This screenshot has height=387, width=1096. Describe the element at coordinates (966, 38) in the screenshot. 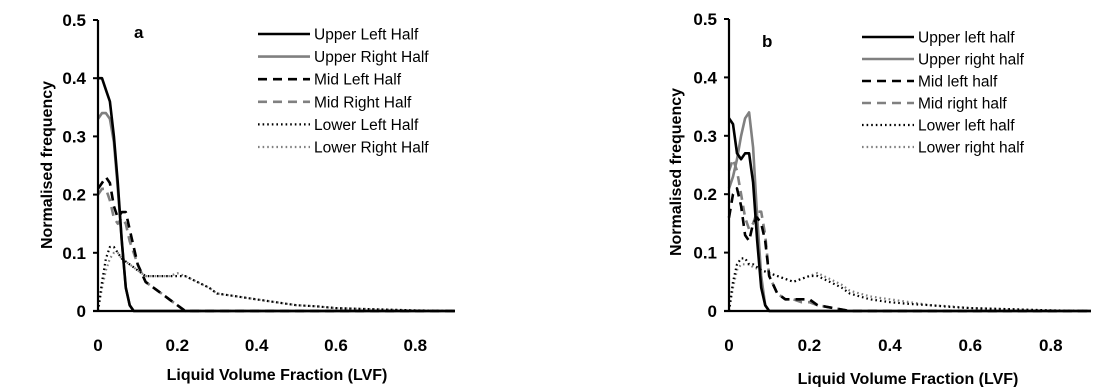

I see `legend-label: Upper left half` at that location.